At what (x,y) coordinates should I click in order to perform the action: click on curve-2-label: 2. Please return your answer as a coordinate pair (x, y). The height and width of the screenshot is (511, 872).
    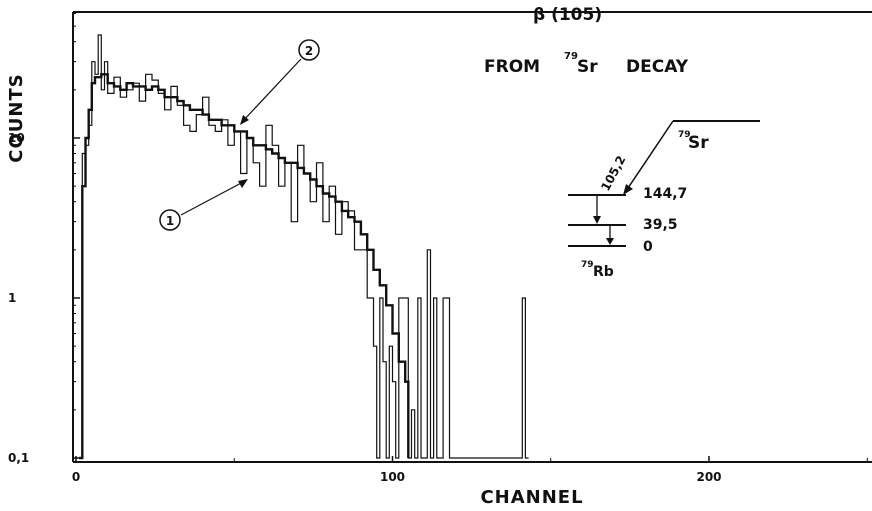
    Looking at the image, I should click on (309, 51).